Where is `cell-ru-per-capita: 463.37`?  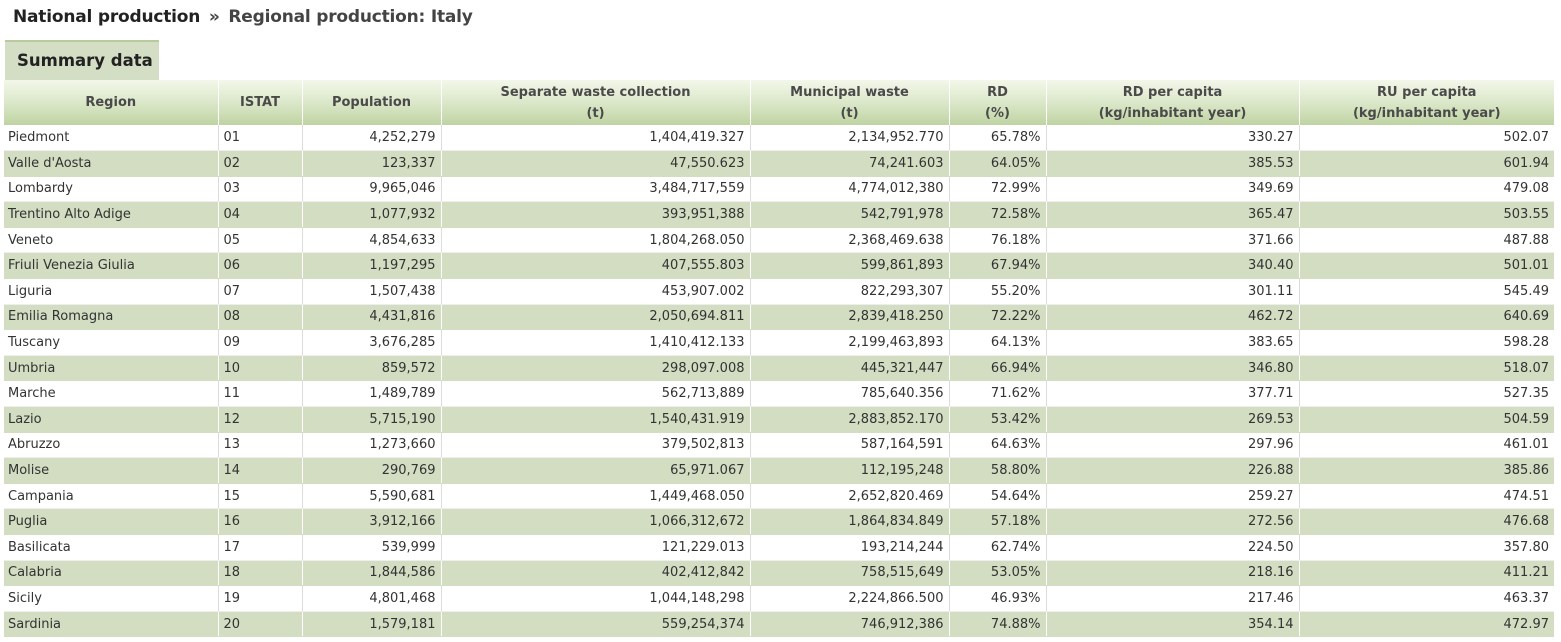
cell-ru-per-capita: 463.37 is located at coordinates (1426, 598).